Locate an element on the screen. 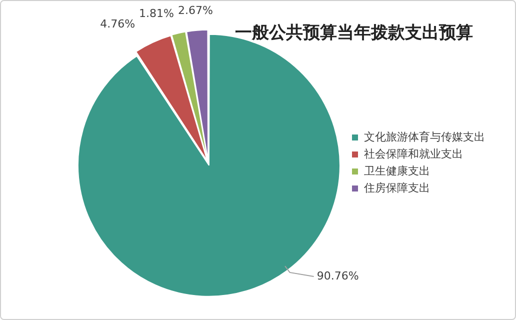 The image size is (516, 320). legend-label: 社会保障和就业支出 is located at coordinates (413, 153).